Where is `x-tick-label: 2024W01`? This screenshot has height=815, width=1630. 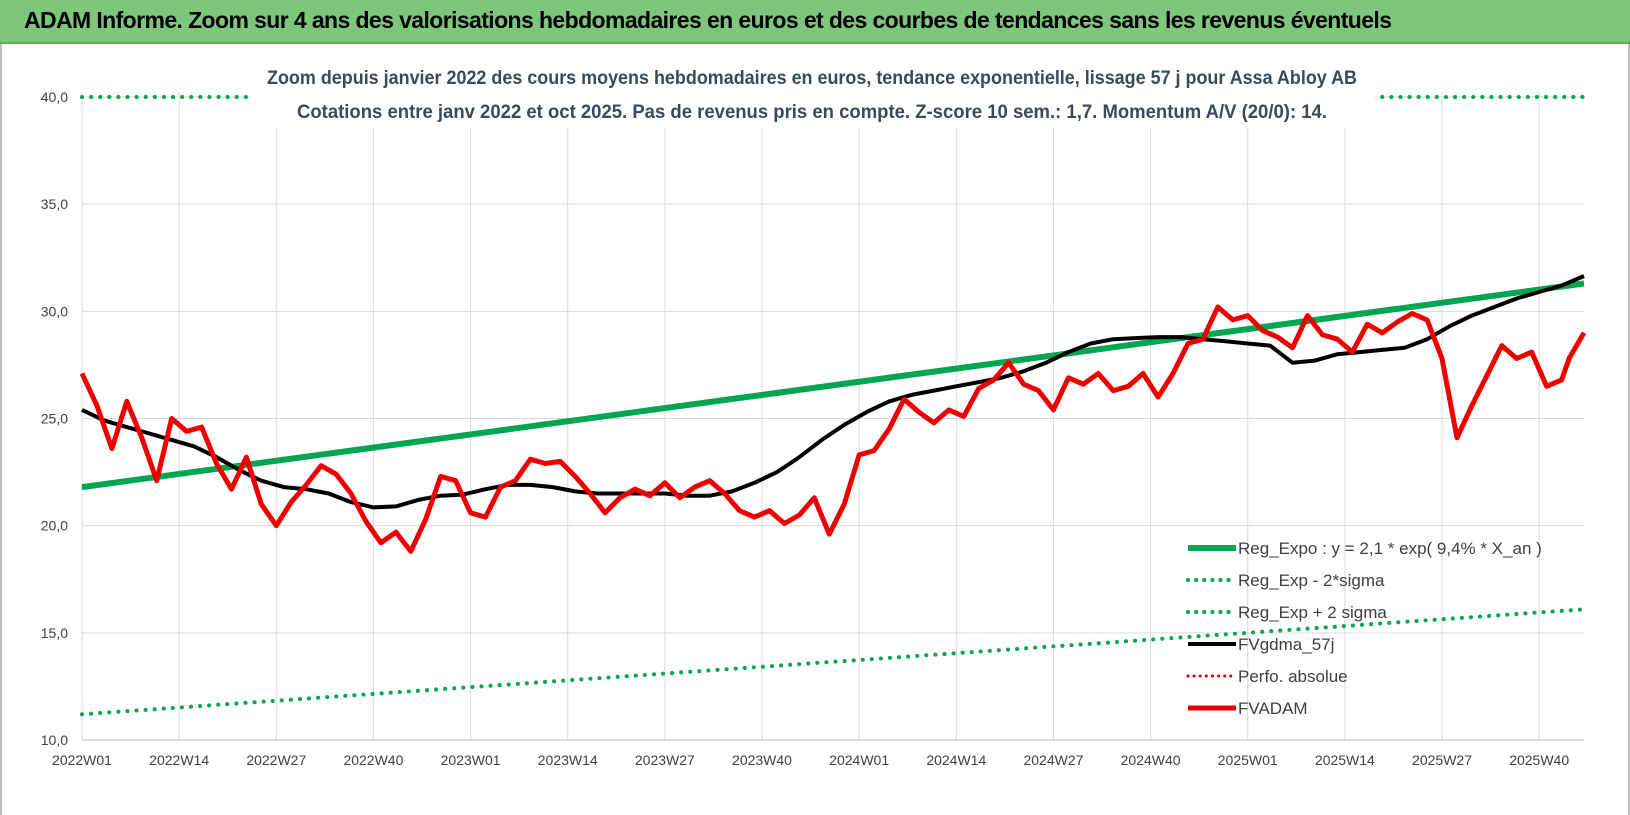 x-tick-label: 2024W01 is located at coordinates (859, 760).